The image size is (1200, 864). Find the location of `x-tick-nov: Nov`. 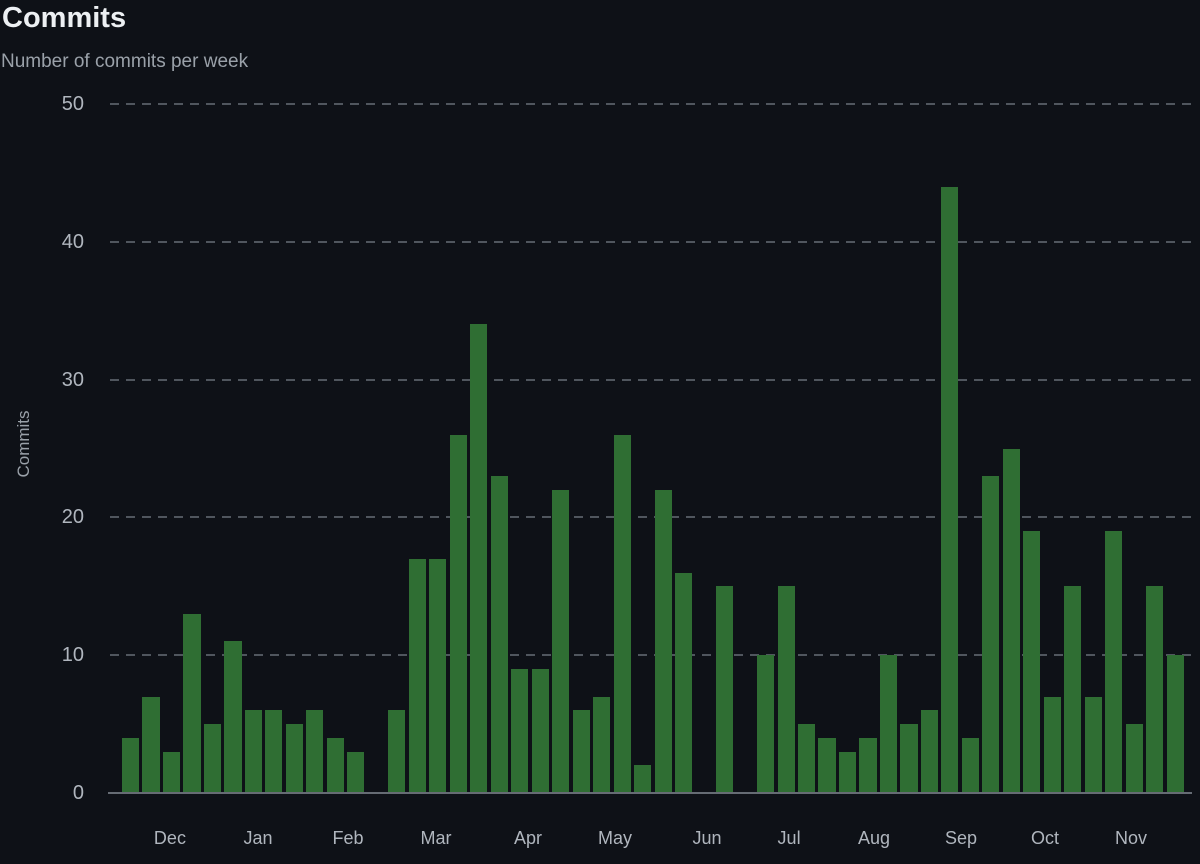

x-tick-nov: Nov is located at coordinates (1130, 838).